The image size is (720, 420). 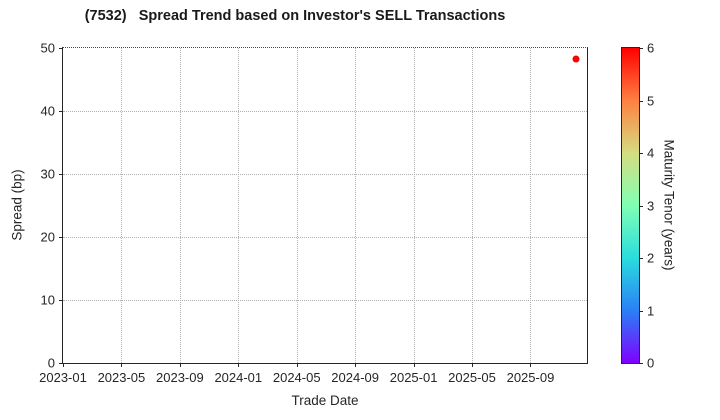 What do you see at coordinates (651, 153) in the screenshot?
I see `colorbar-tick-label: 4` at bounding box center [651, 153].